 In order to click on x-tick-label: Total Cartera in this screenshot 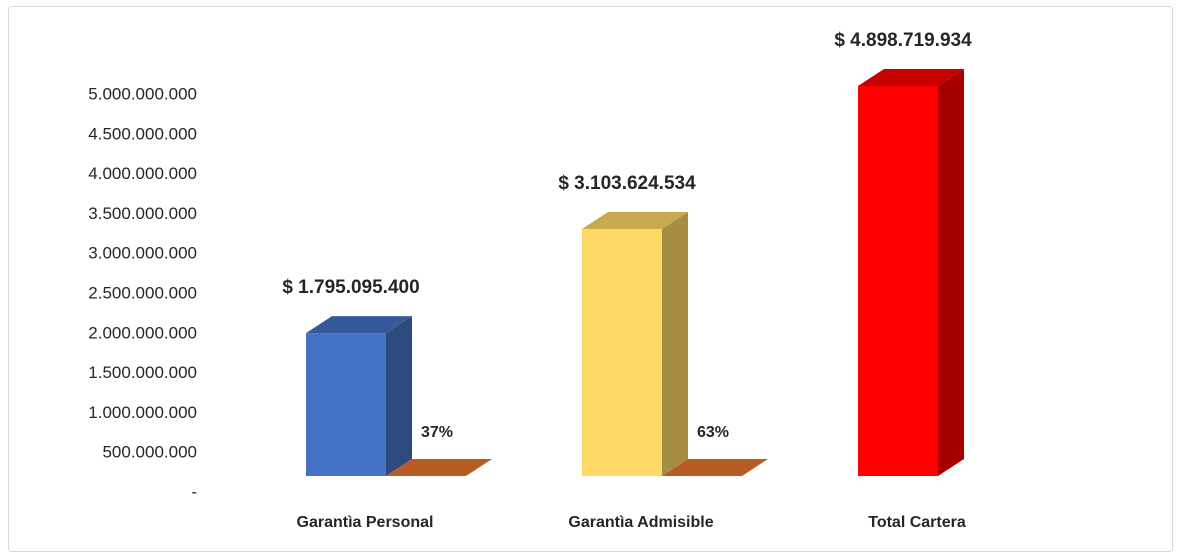, I will do `click(917, 522)`.